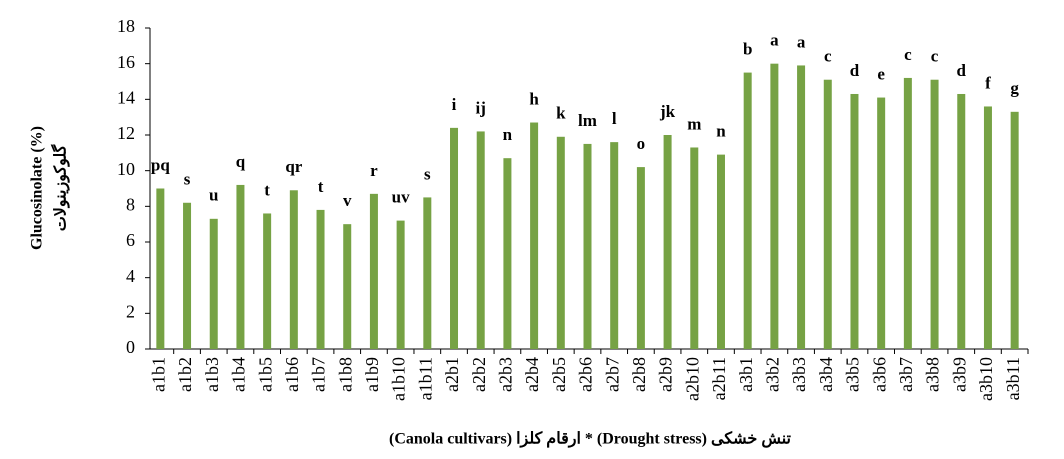  I want to click on x-tick-label: a1b8, so click(345, 374).